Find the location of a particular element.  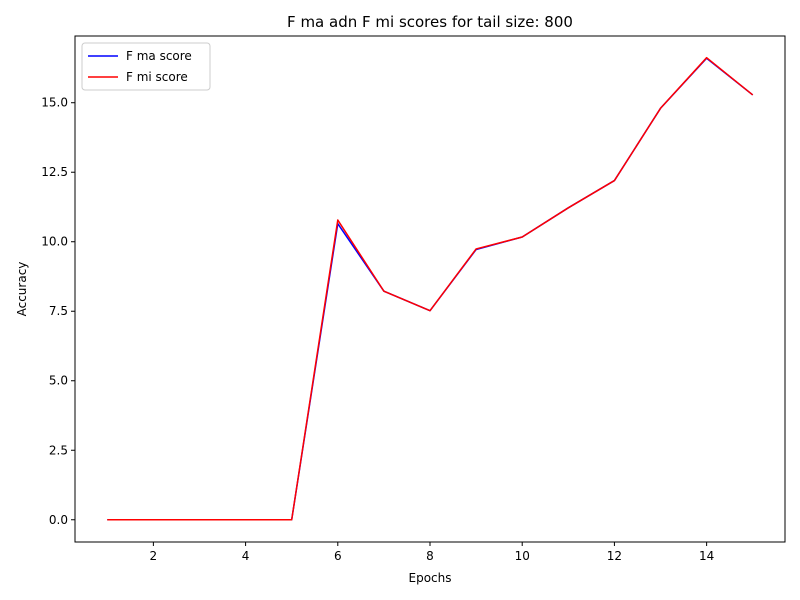

legend-box is located at coordinates (146, 66).